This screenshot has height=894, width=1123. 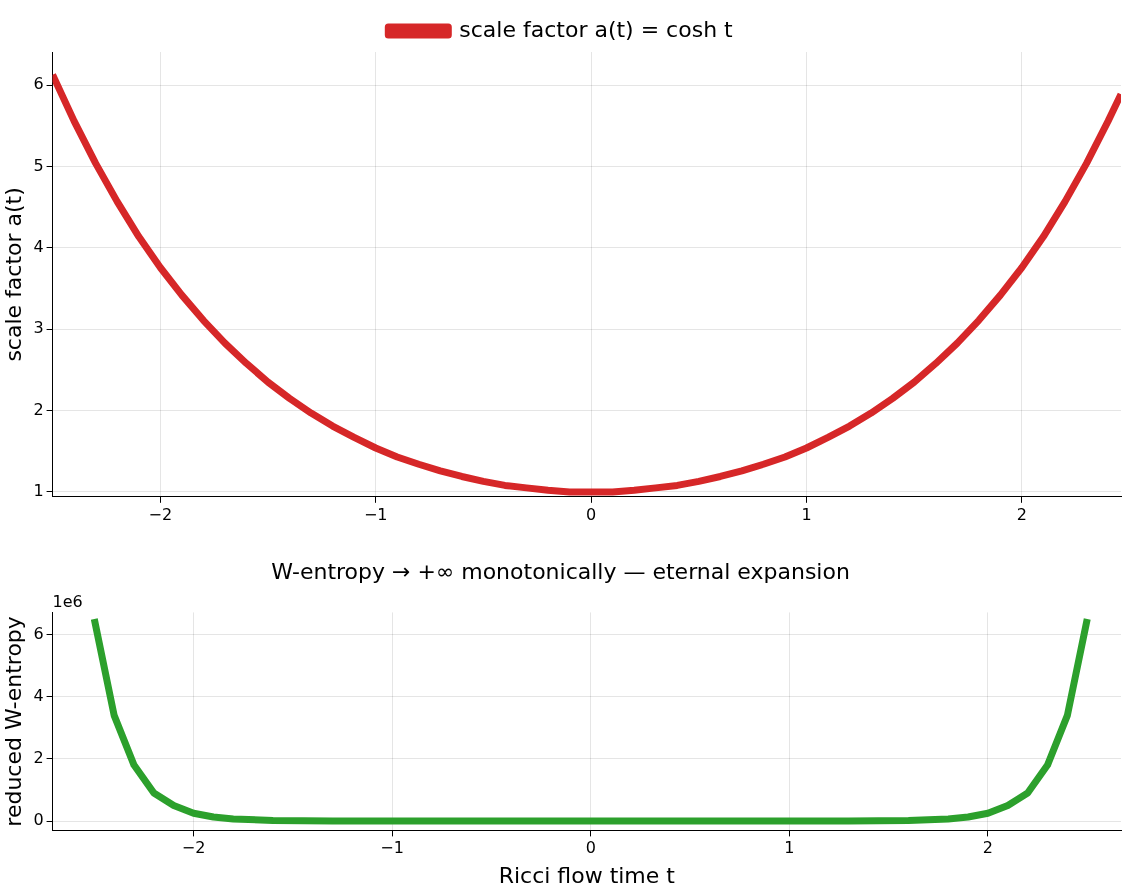 What do you see at coordinates (38, 491) in the screenshot?
I see `y-tick-label: 1` at bounding box center [38, 491].